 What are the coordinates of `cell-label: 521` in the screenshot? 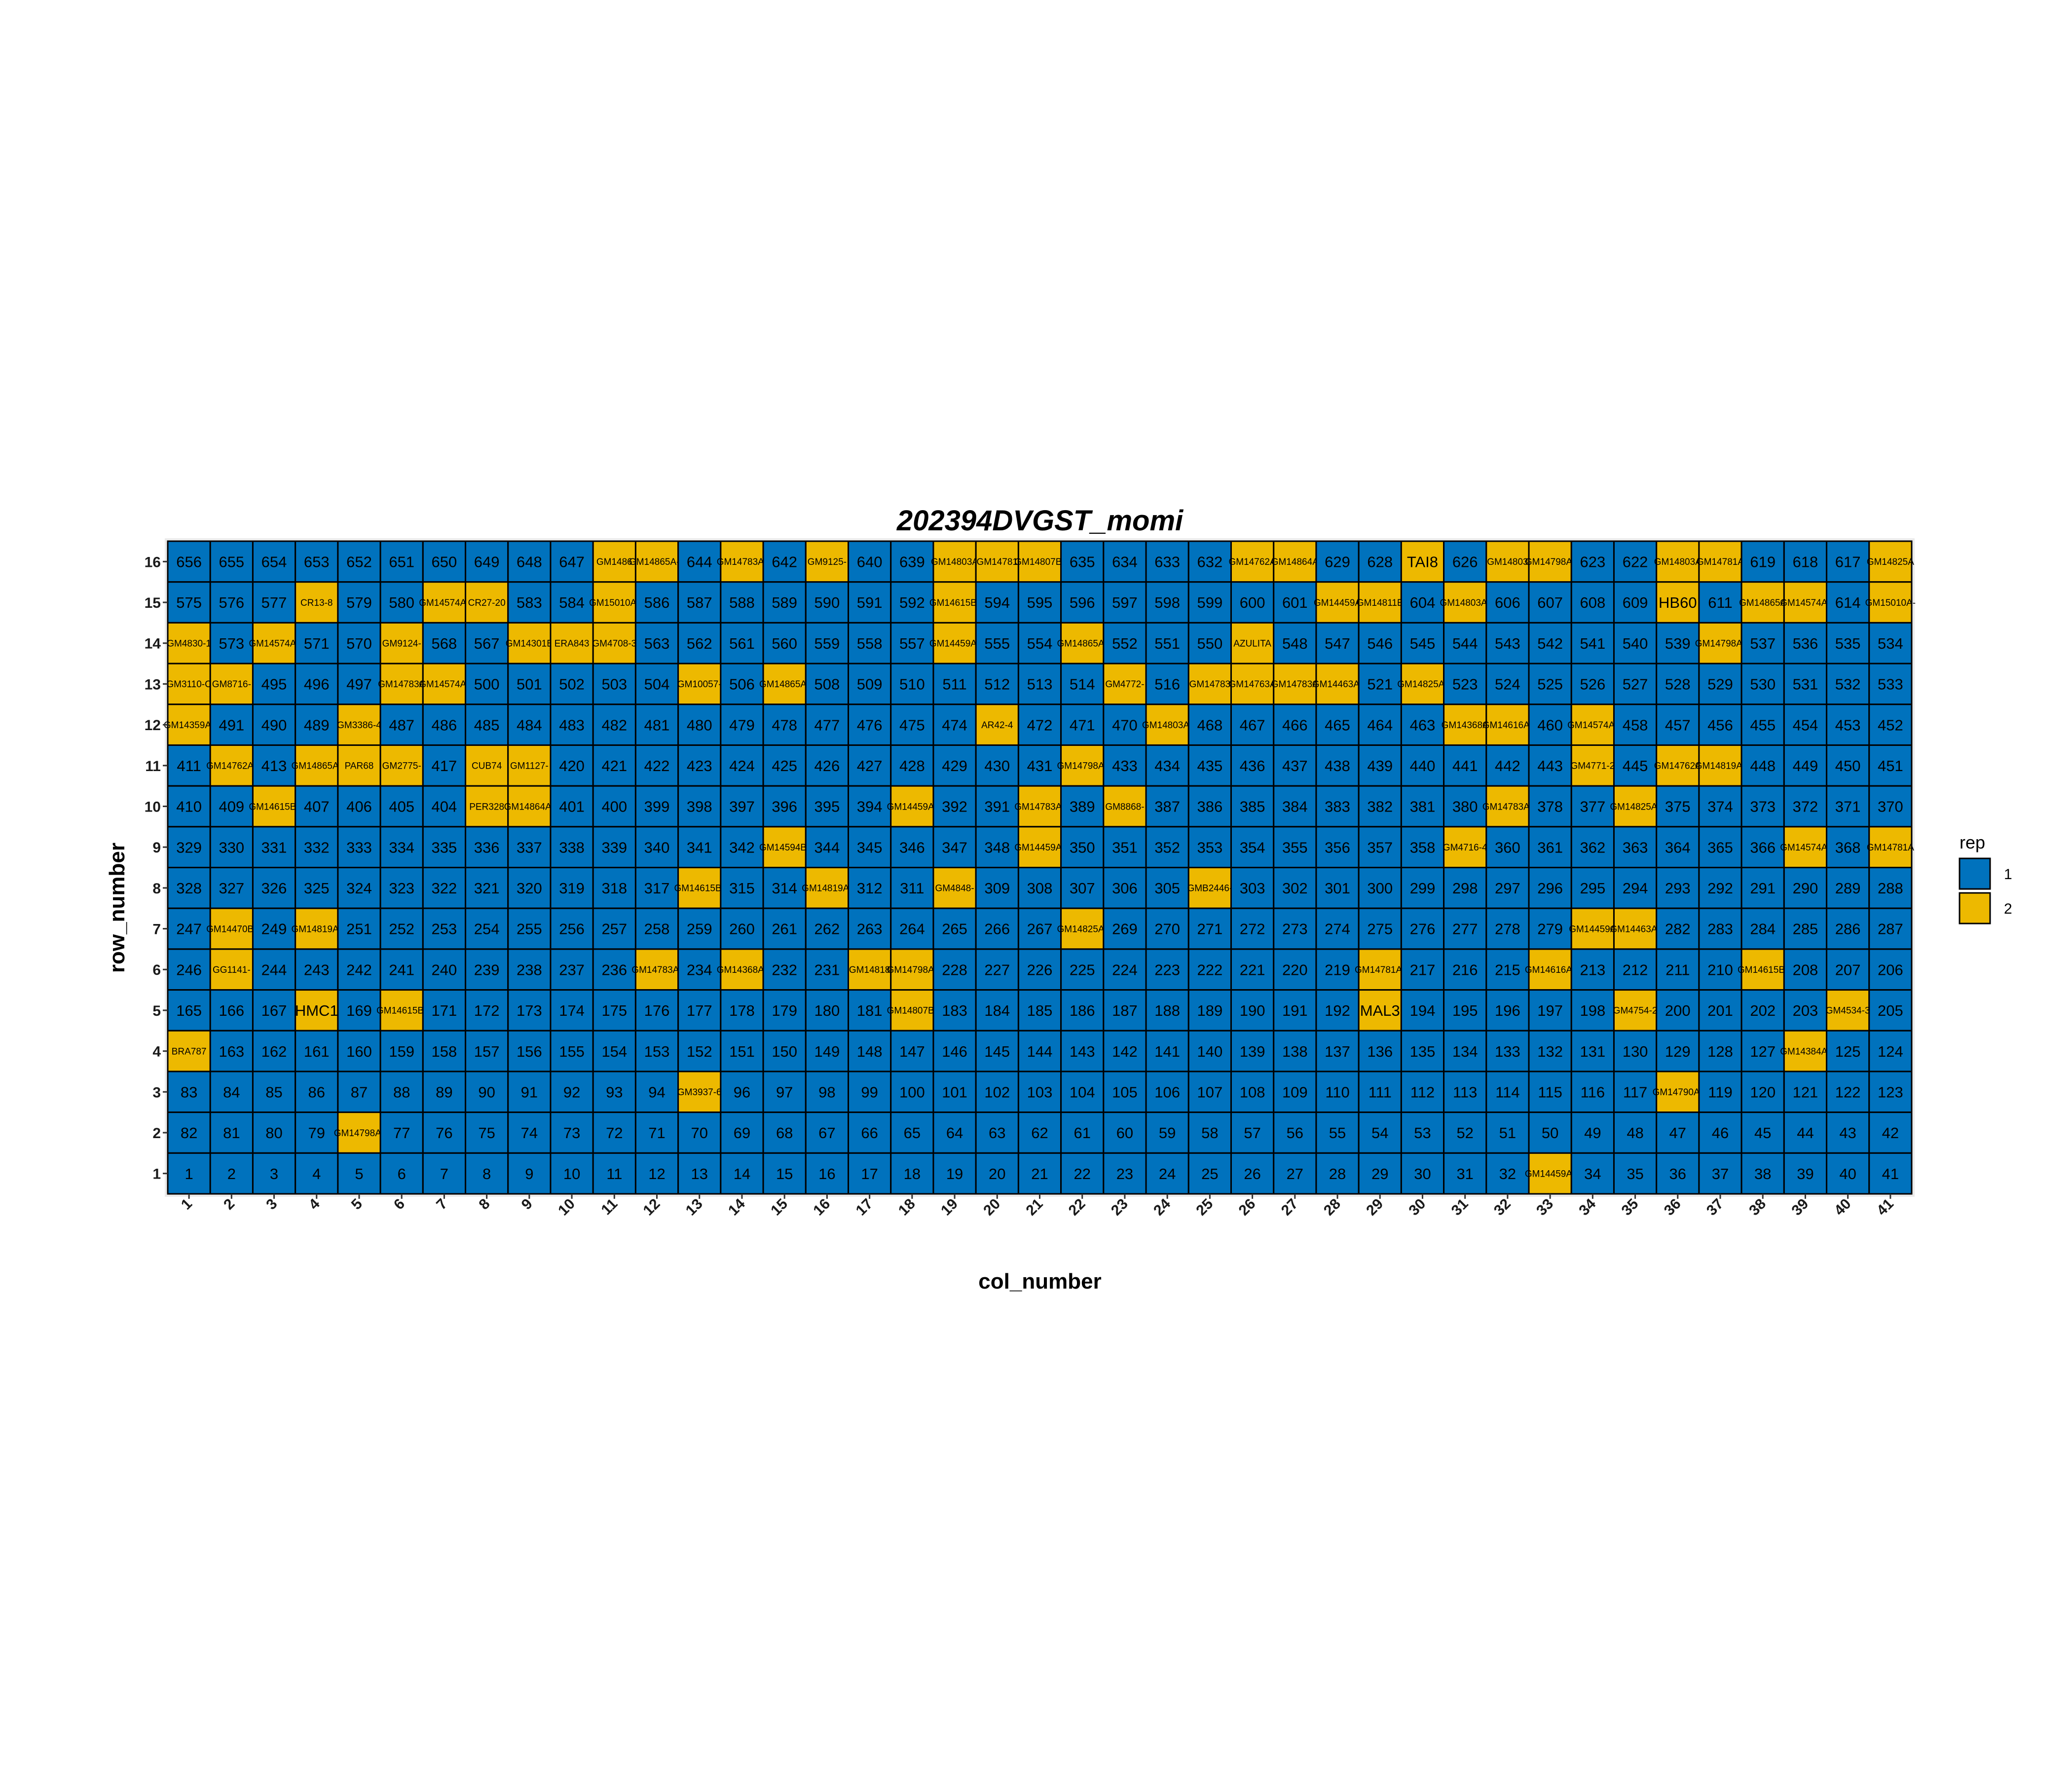 It's located at (1380, 685).